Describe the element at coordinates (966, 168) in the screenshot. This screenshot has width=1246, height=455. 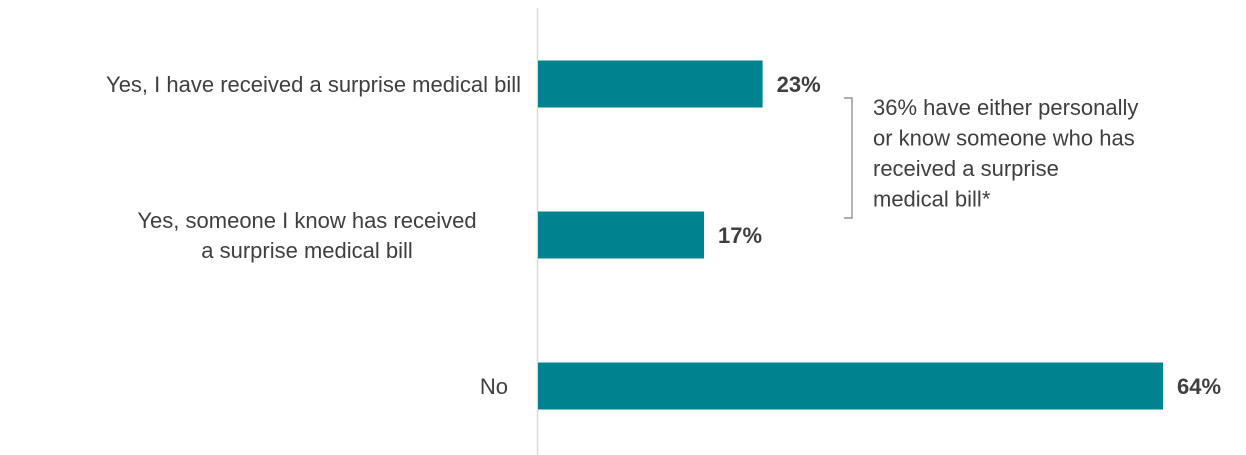
I see `annotation-line: received a surprise` at that location.